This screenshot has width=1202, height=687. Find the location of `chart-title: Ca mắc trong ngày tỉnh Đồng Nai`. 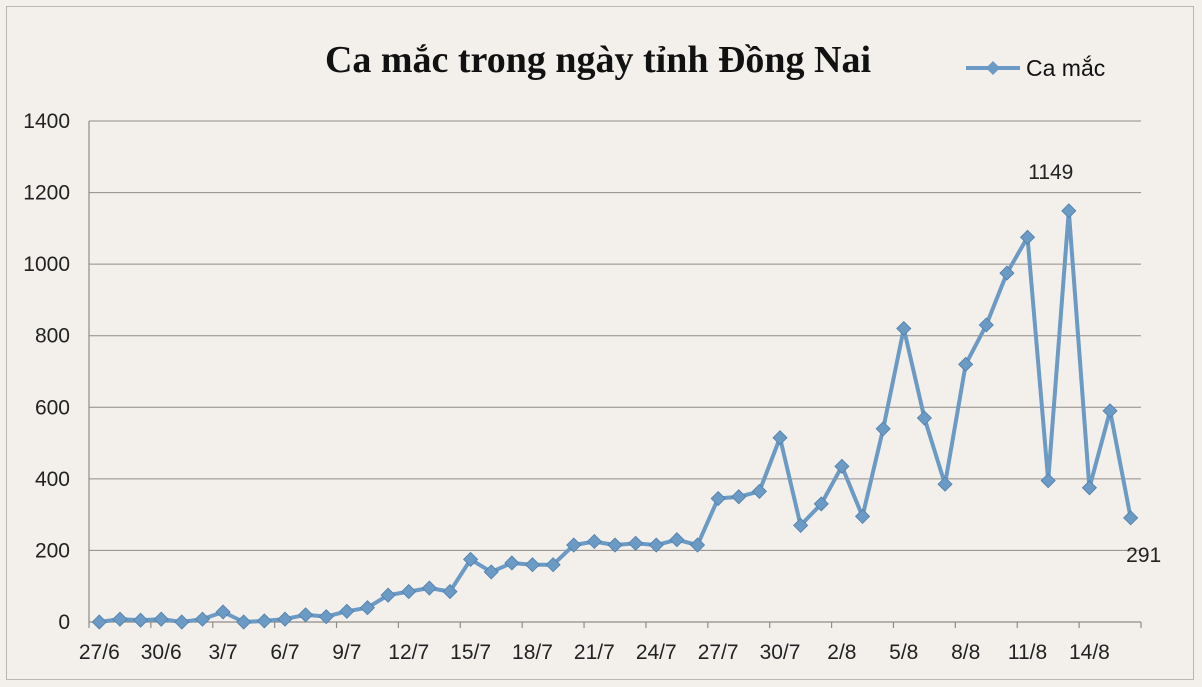

chart-title: Ca mắc trong ngày tỉnh Đồng Nai is located at coordinates (598, 60).